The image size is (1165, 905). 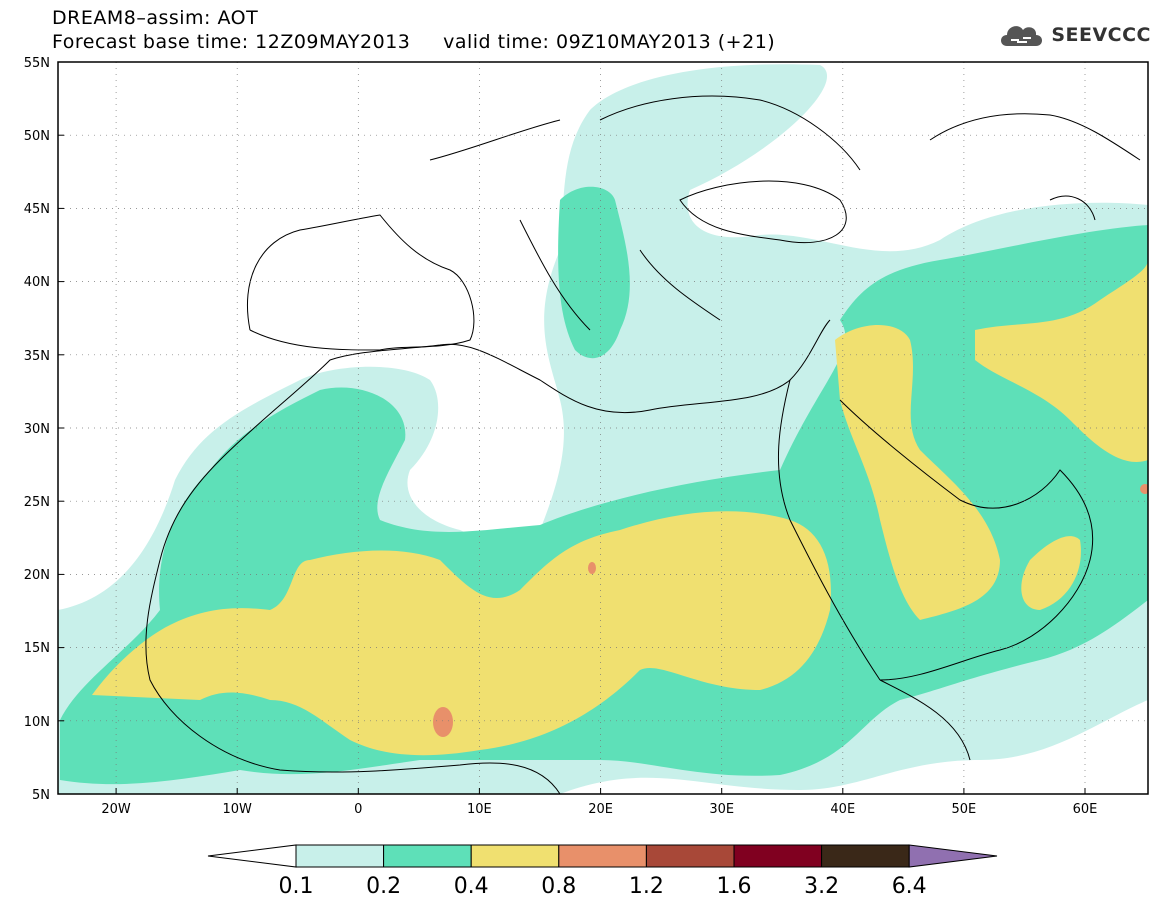 What do you see at coordinates (37, 502) in the screenshot?
I see `lat-label: 25N` at bounding box center [37, 502].